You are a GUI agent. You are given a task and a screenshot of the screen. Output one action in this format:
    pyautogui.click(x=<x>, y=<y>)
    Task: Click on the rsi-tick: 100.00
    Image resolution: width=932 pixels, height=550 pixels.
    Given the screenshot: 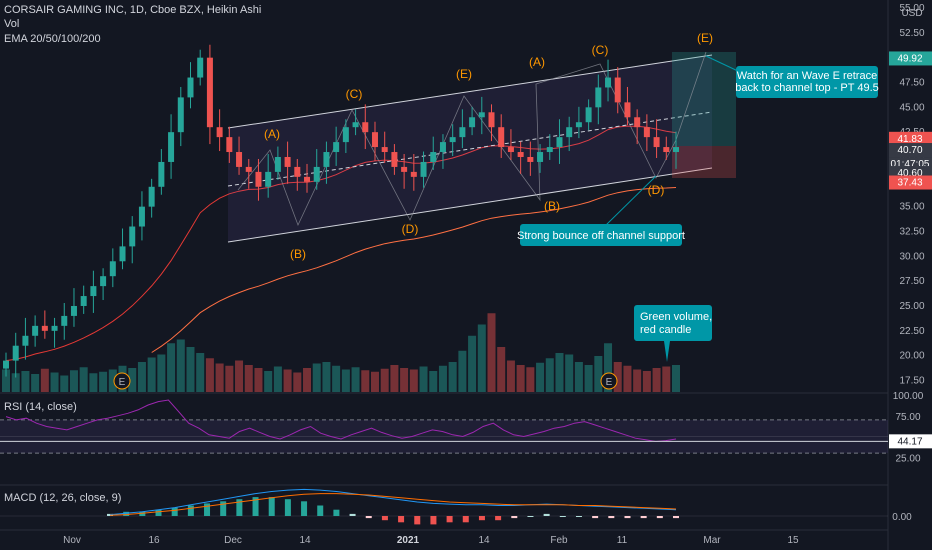 What is the action you would take?
    pyautogui.click(x=908, y=396)
    